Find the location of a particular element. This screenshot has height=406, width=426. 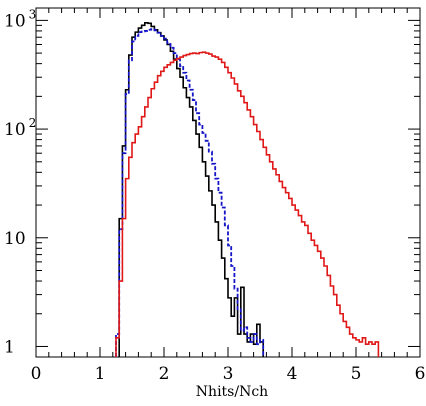

x-tick-label: 6 is located at coordinates (420, 374).